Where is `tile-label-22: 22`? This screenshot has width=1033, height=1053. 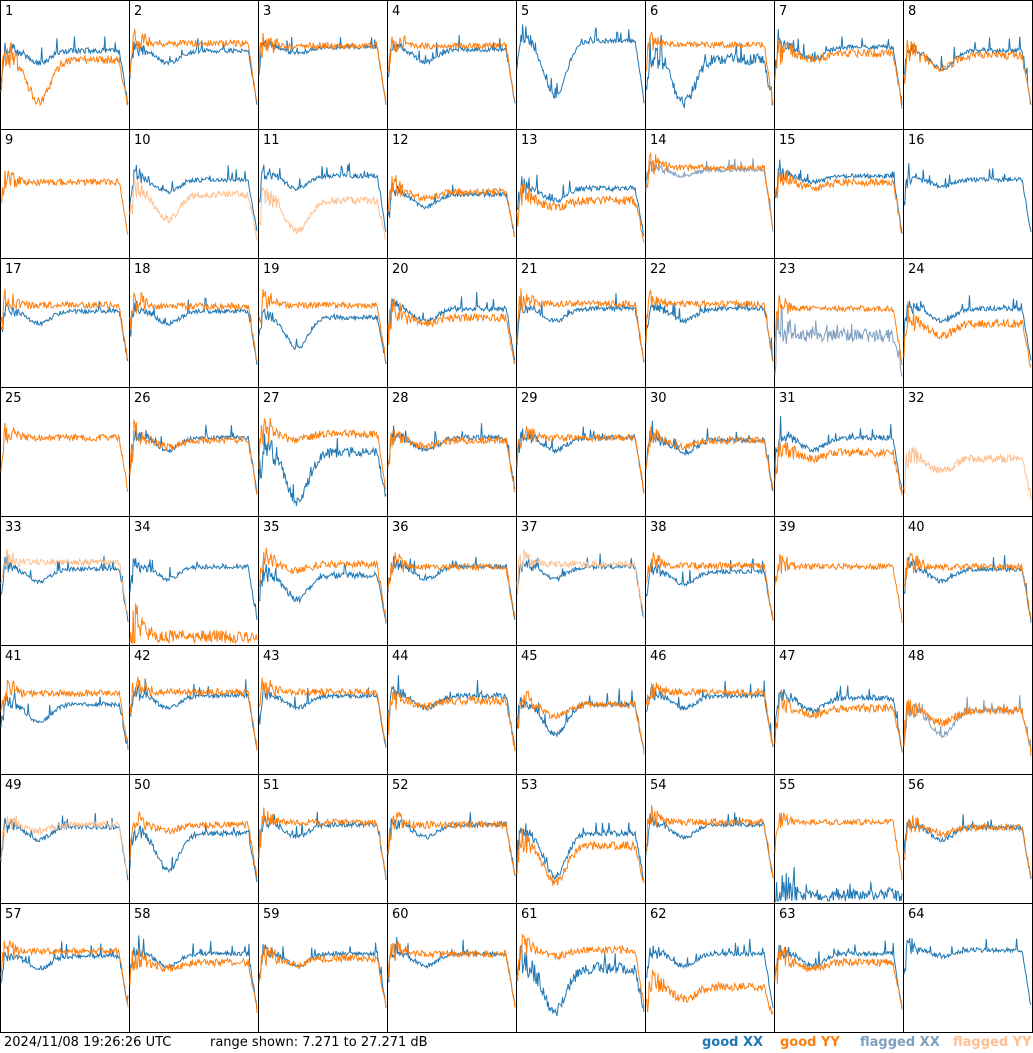 tile-label-22: 22 is located at coordinates (658, 269).